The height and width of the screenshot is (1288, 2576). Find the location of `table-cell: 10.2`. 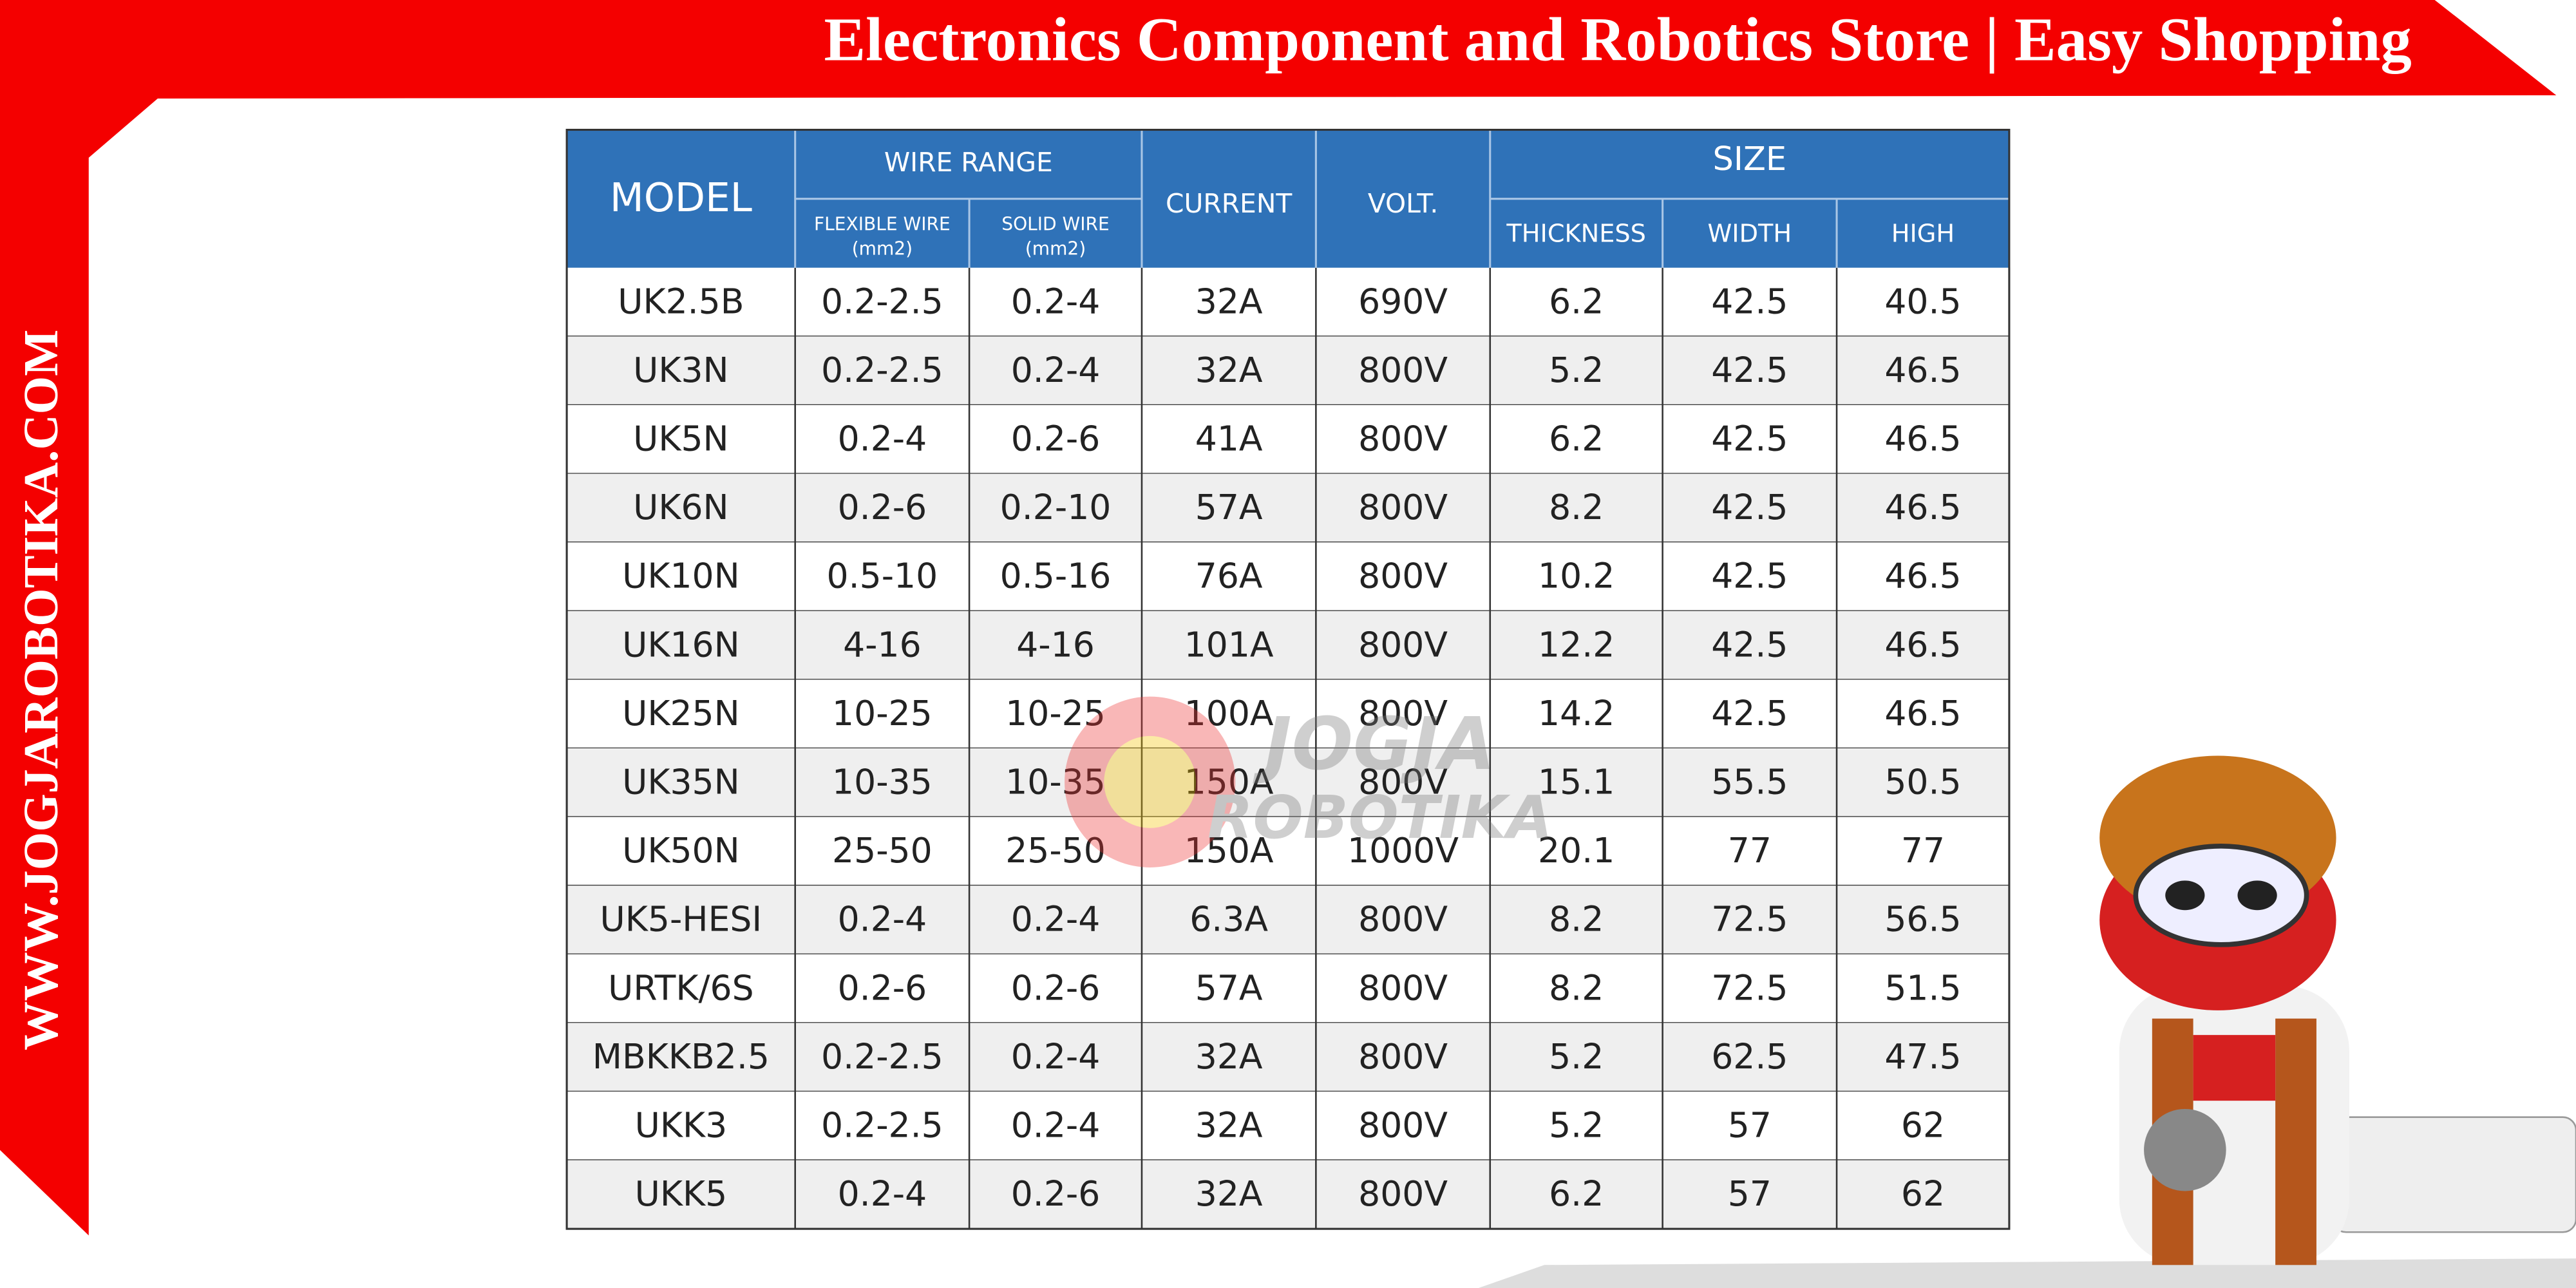

table-cell: 10.2 is located at coordinates (1576, 576).